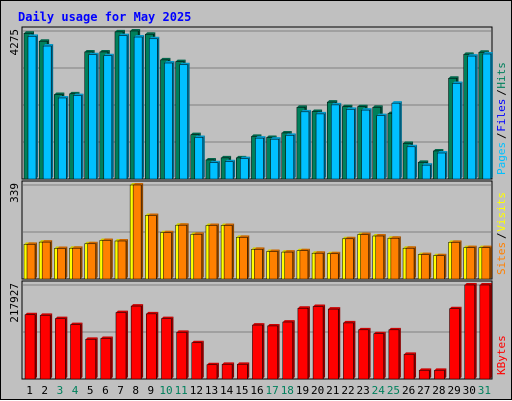 The height and width of the screenshot is (401, 512). What do you see at coordinates (90, 390) in the screenshot?
I see `x-tick-label: 5` at bounding box center [90, 390].